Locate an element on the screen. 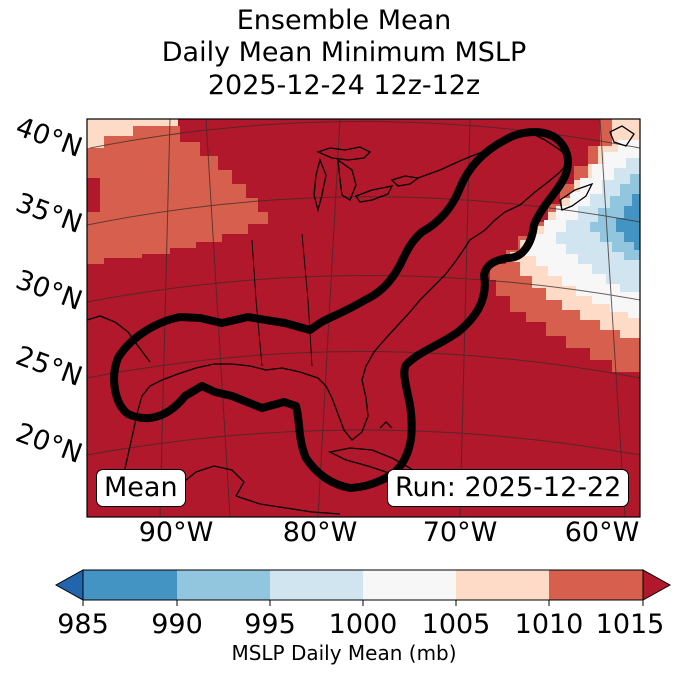 The width and height of the screenshot is (688, 674). colorbar-tick-1010: 1010 is located at coordinates (549, 624).